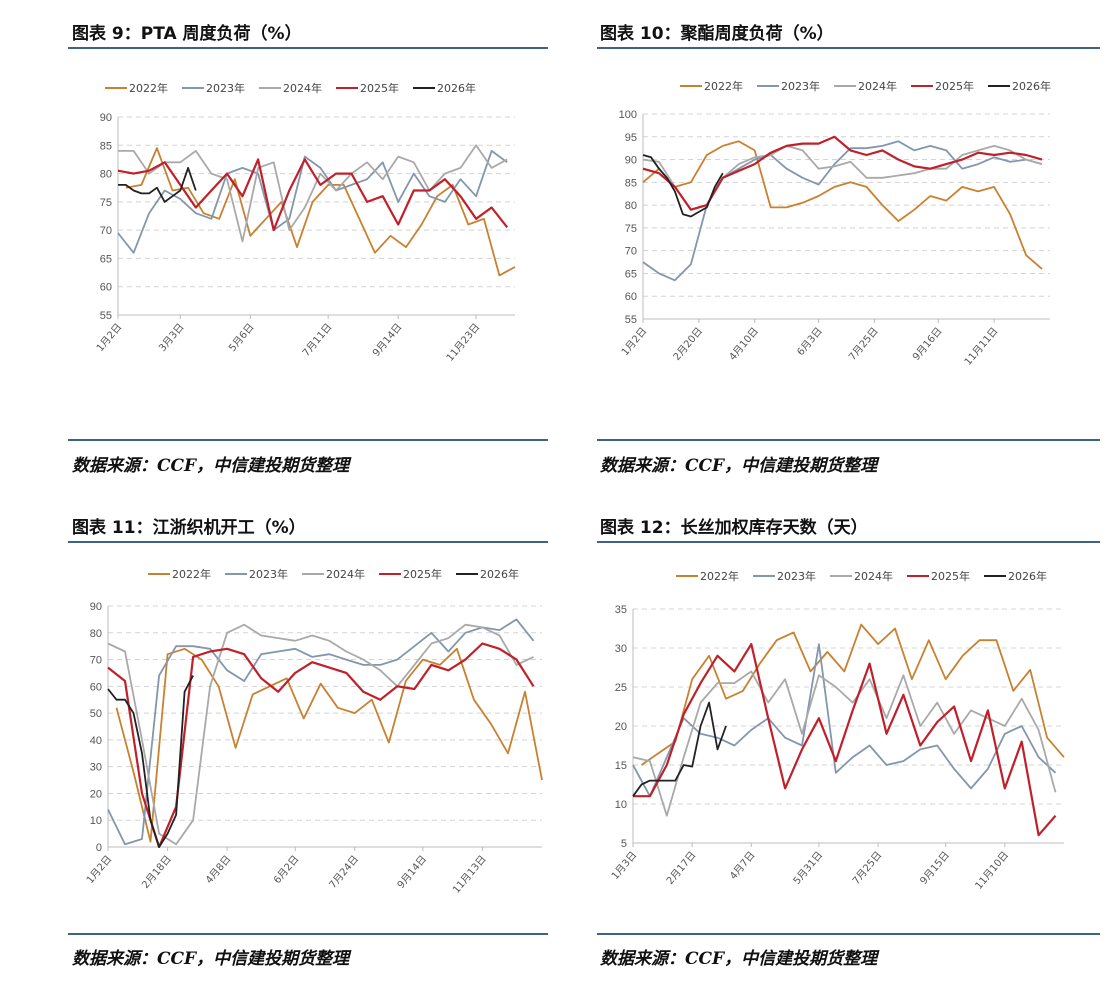 This screenshot has width=1110, height=981. Describe the element at coordinates (621, 610) in the screenshot. I see `y-tick-label: 35` at that location.